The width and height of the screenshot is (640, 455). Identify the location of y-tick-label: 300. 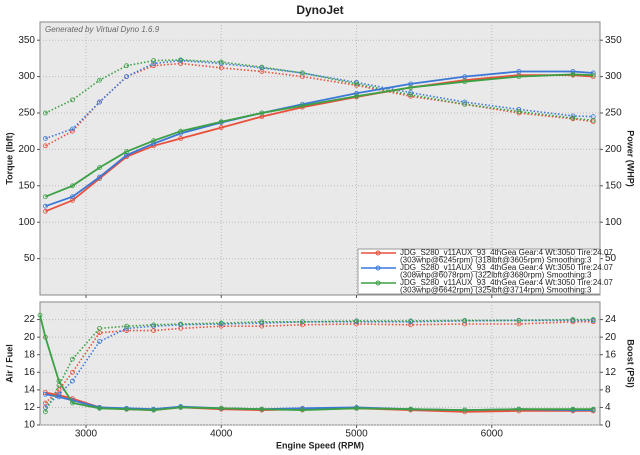
(26, 76).